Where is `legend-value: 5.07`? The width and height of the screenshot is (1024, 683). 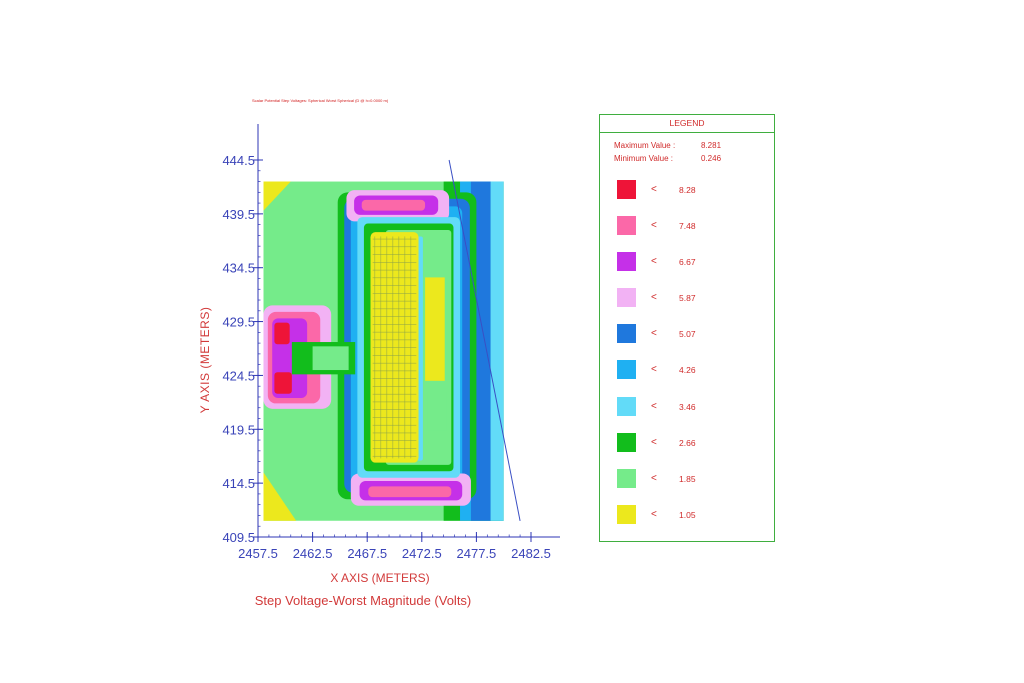
legend-value: 5.07 is located at coordinates (687, 334).